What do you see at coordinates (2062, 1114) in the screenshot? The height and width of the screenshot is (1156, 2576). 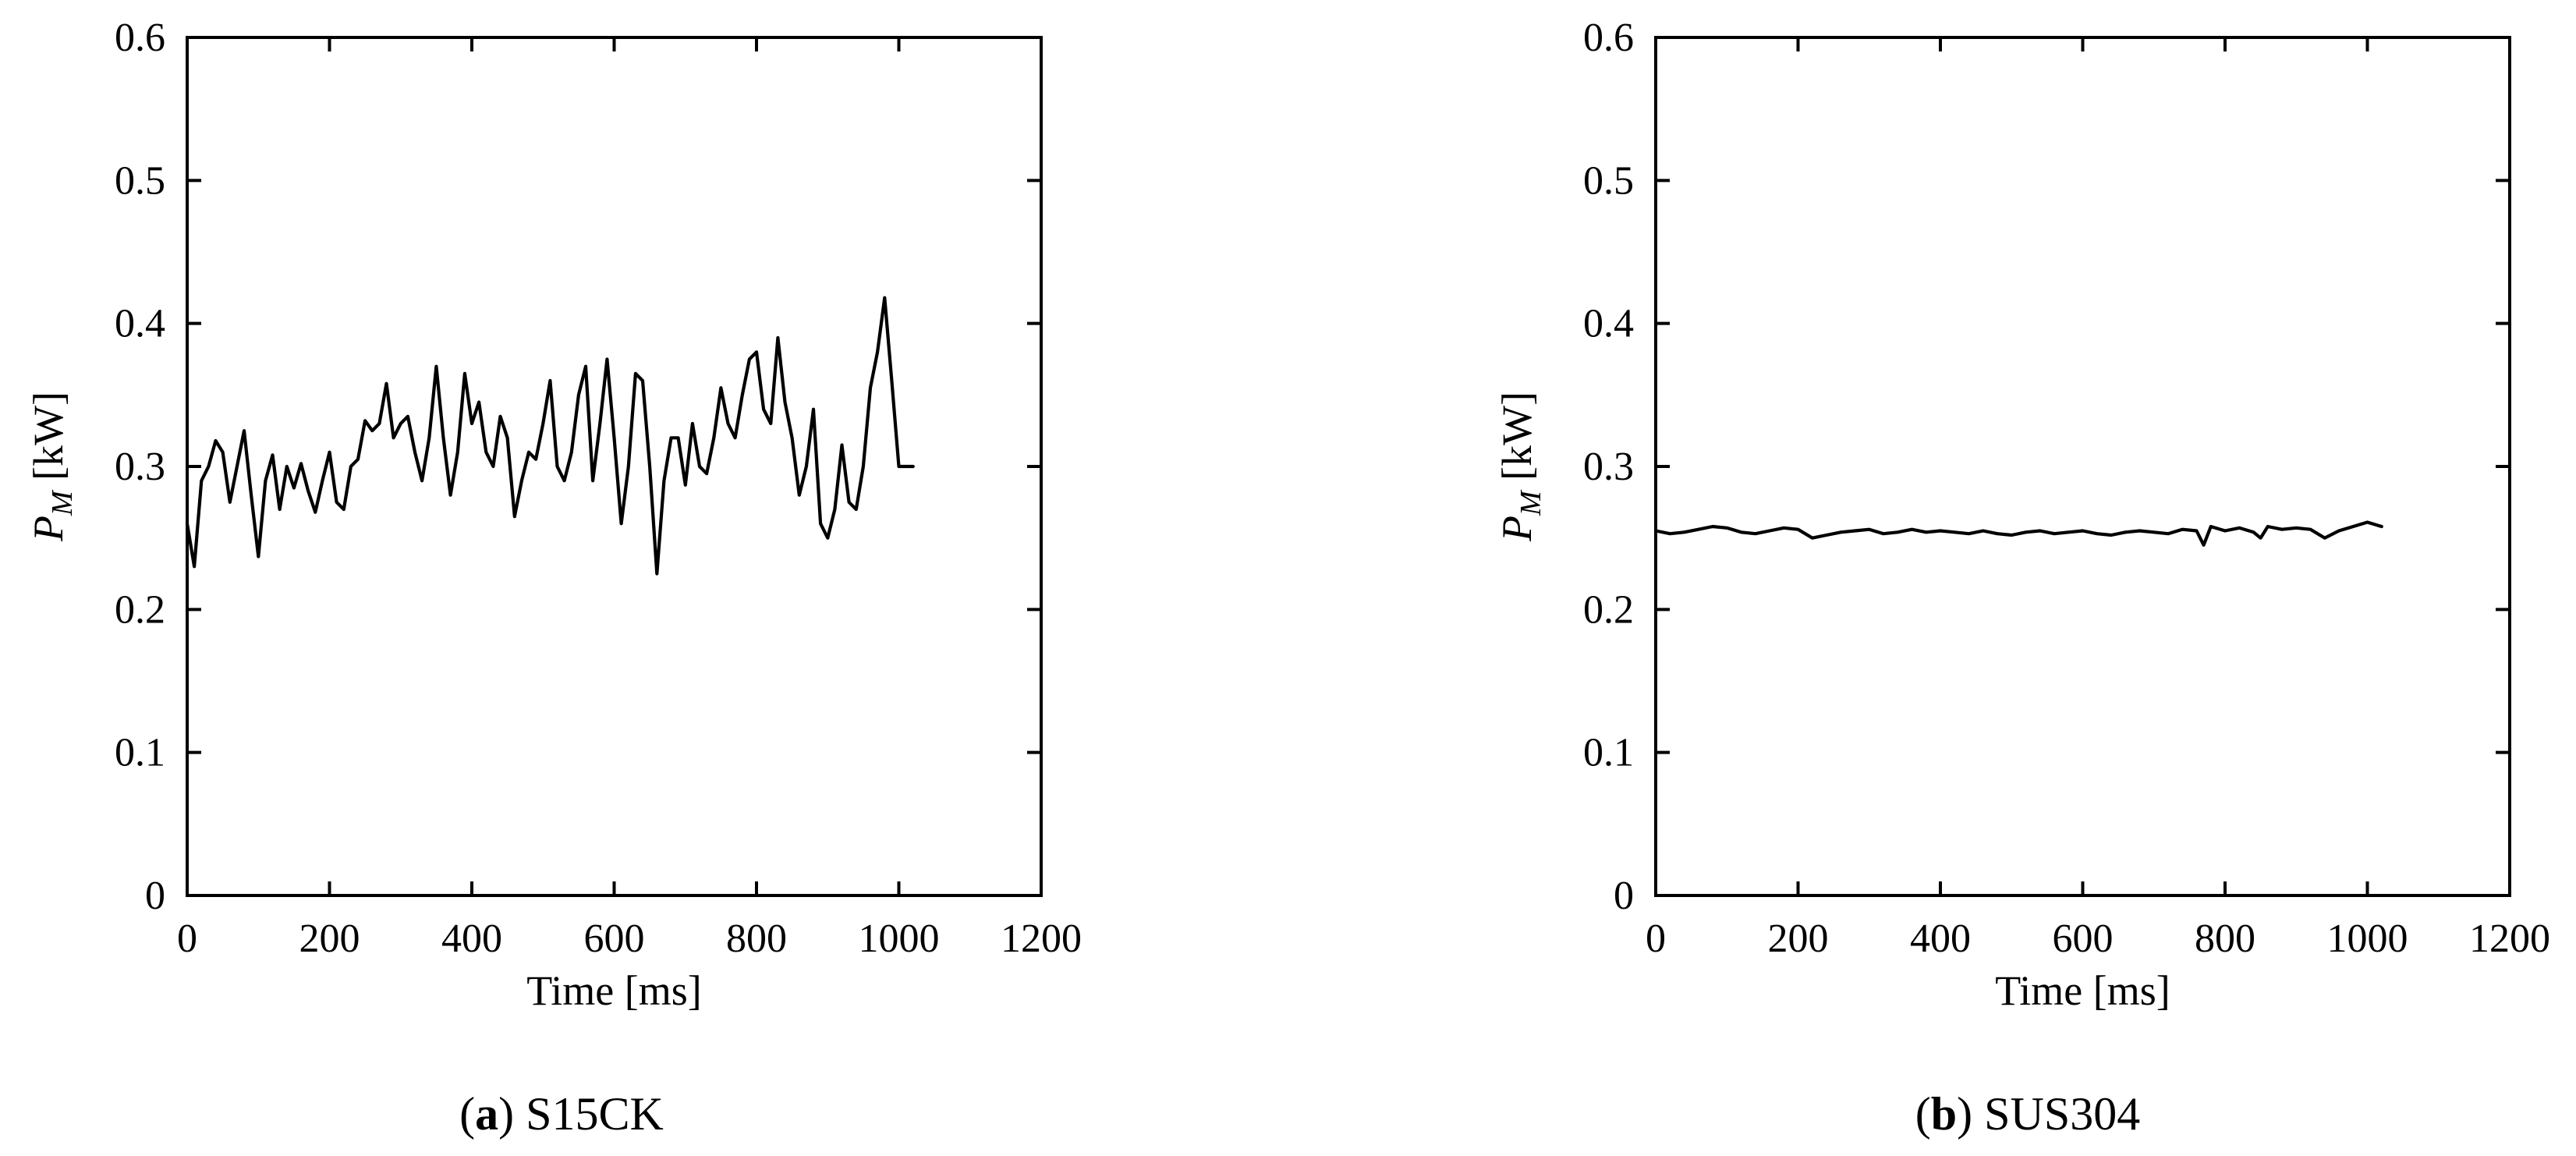 I see `caption-title: SUS304` at bounding box center [2062, 1114].